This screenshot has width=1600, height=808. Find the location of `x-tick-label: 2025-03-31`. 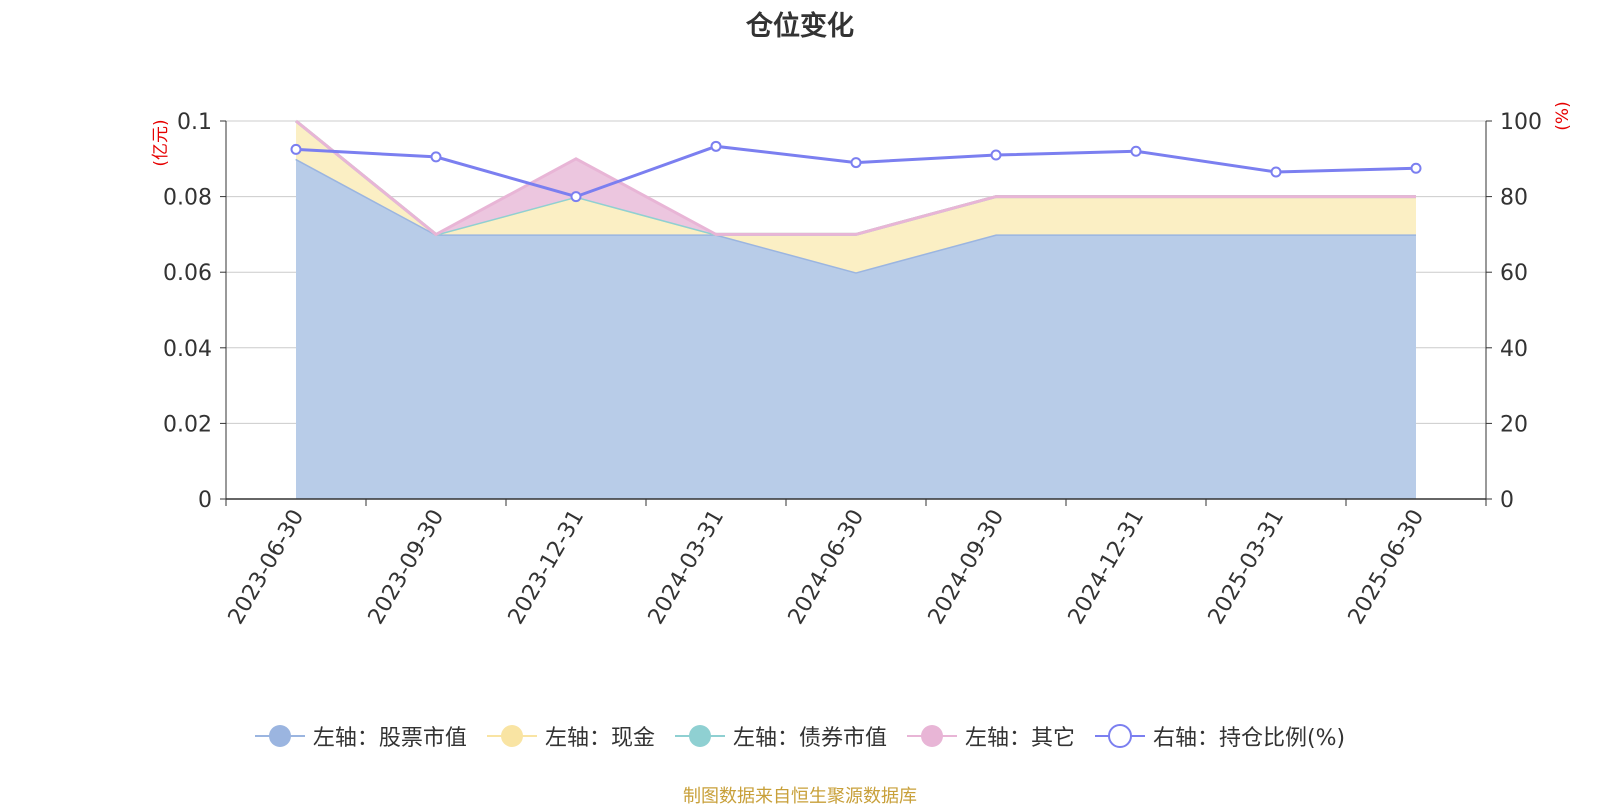

x-tick-label: 2025-03-31 is located at coordinates (1247, 567).